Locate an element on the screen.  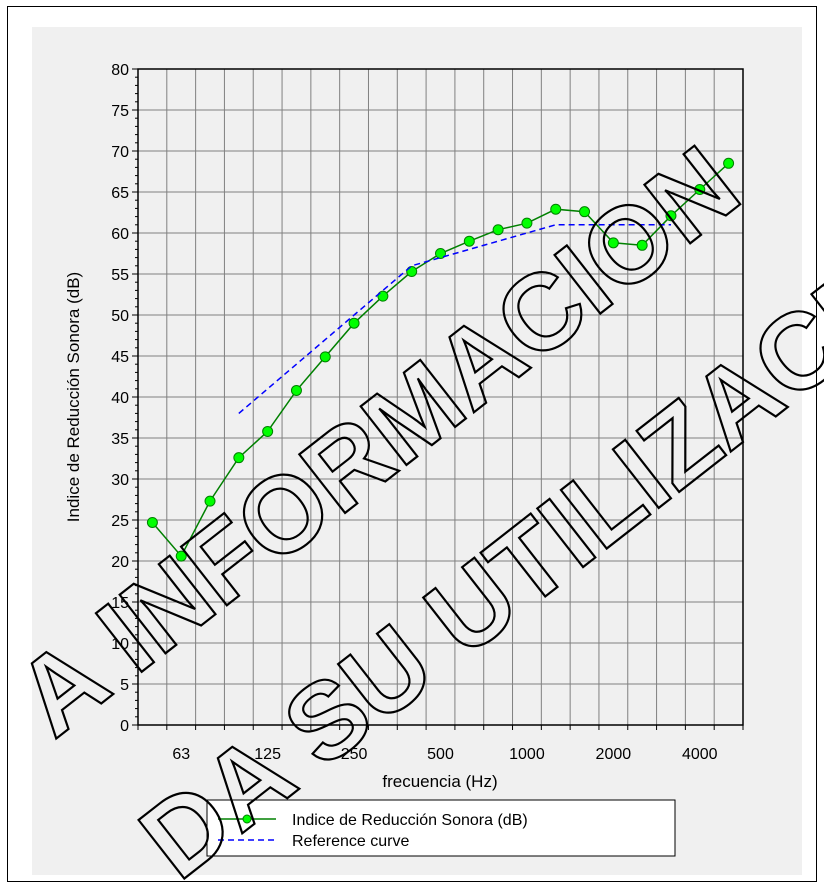
y-tick-label: 80 is located at coordinates (120, 70).